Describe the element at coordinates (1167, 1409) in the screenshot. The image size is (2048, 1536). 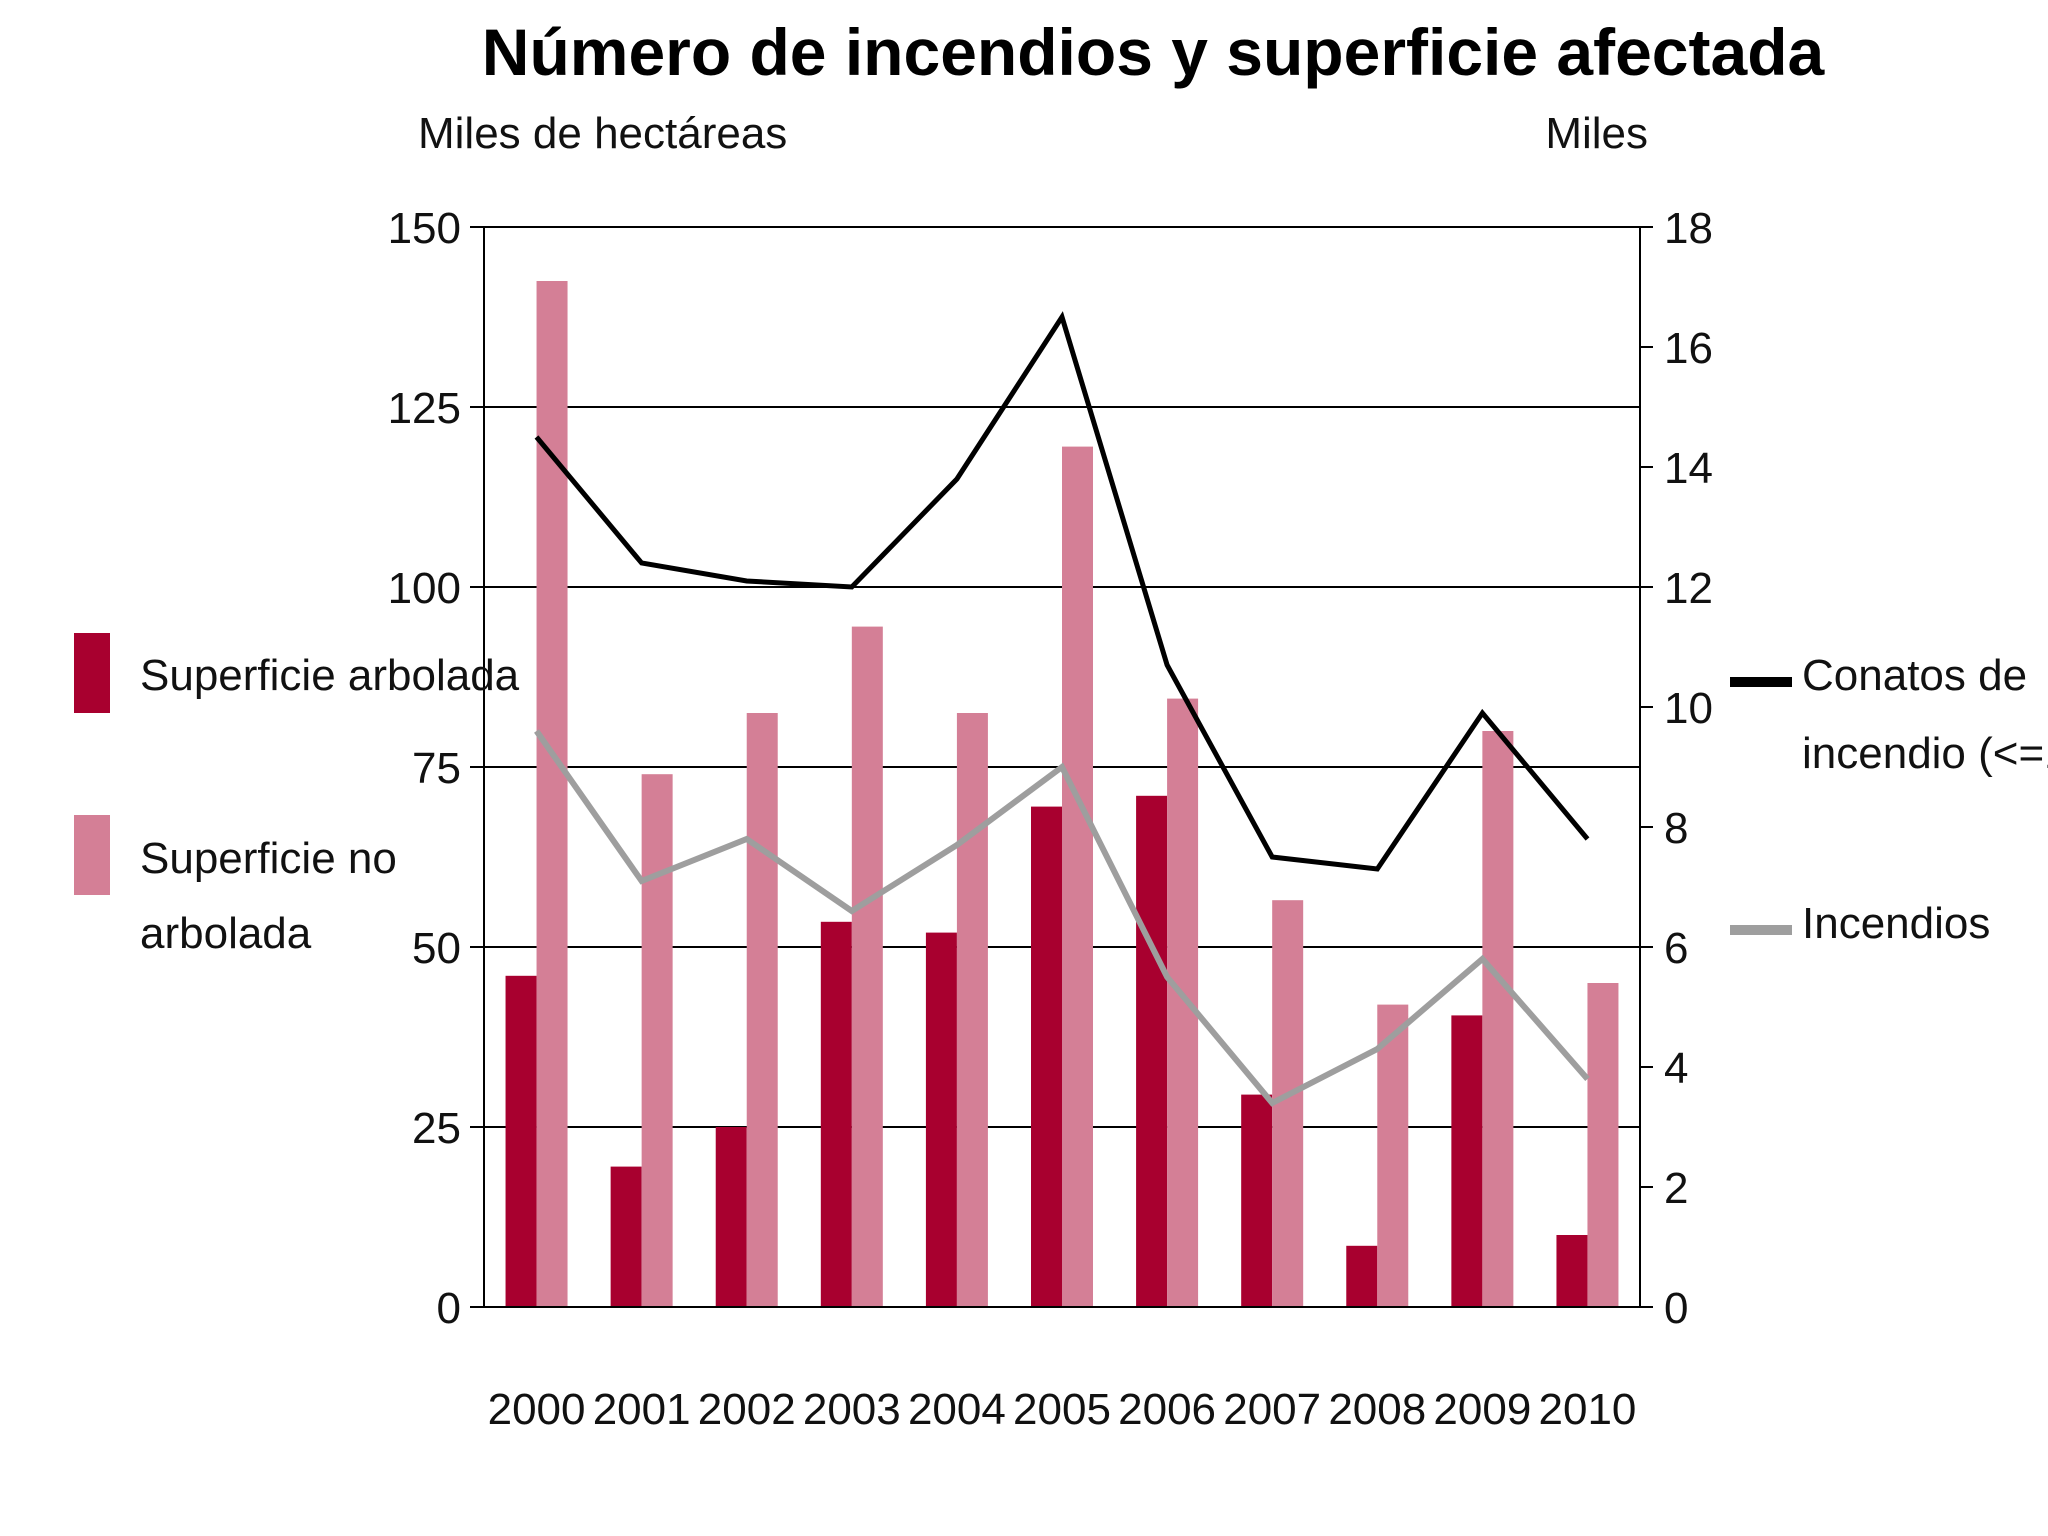
I see `x-tick-label-2006: 2006` at that location.